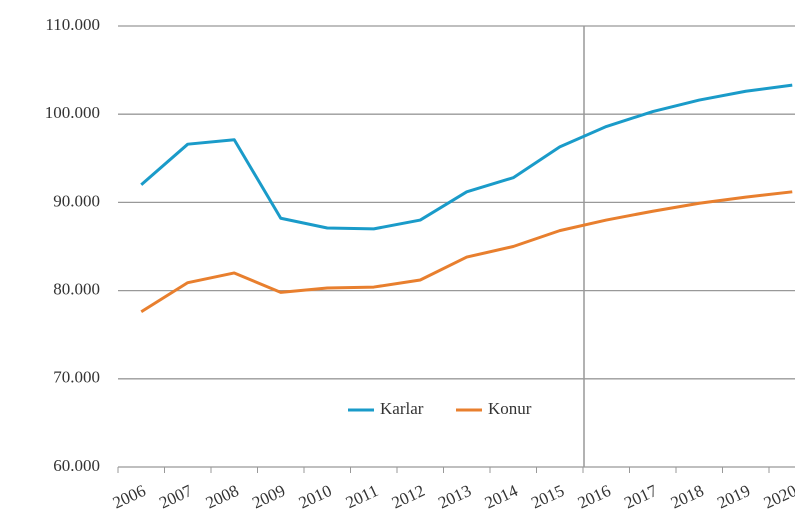 The height and width of the screenshot is (525, 795). What do you see at coordinates (594, 497) in the screenshot?
I see `x-tick-label: 2016` at bounding box center [594, 497].